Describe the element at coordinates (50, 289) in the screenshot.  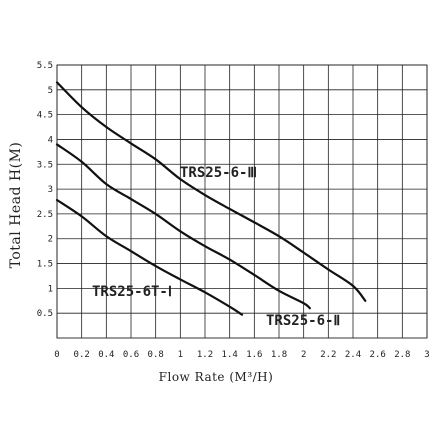
I see `y-tick-label: 1` at that location.